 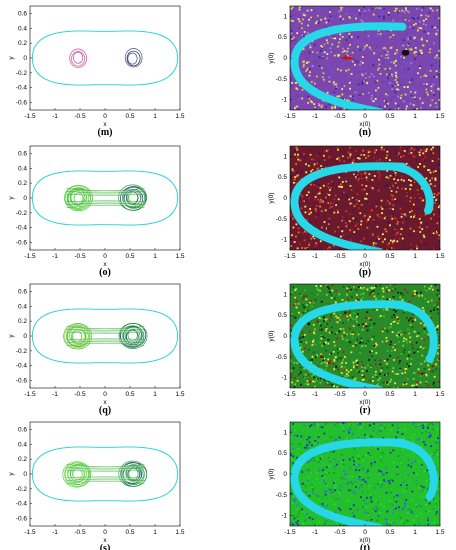 I want to click on x-tick-label: 1.5, so click(x=179, y=116).